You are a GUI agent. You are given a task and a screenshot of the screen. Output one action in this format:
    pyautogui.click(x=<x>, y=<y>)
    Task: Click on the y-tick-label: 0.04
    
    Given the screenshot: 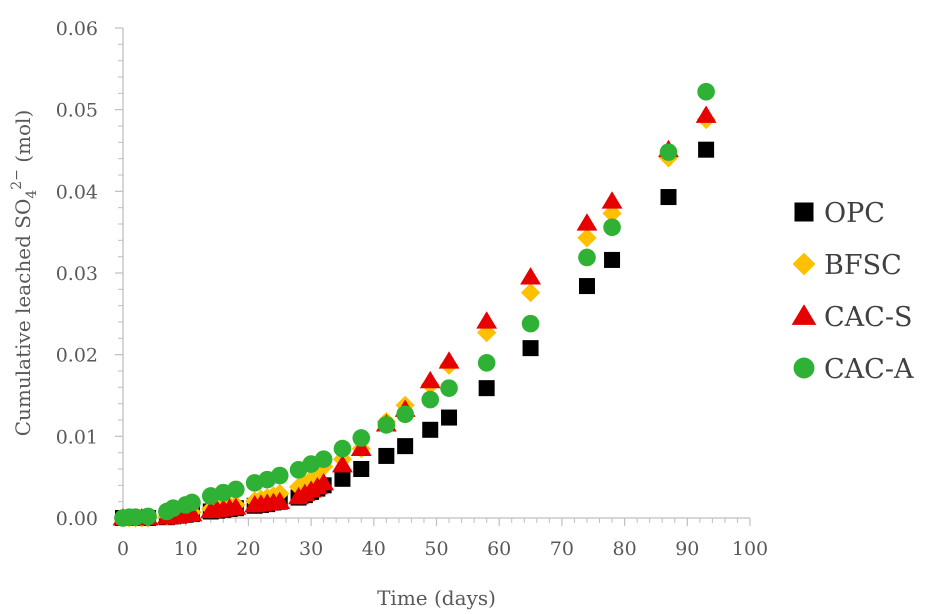 What is the action you would take?
    pyautogui.click(x=77, y=192)
    